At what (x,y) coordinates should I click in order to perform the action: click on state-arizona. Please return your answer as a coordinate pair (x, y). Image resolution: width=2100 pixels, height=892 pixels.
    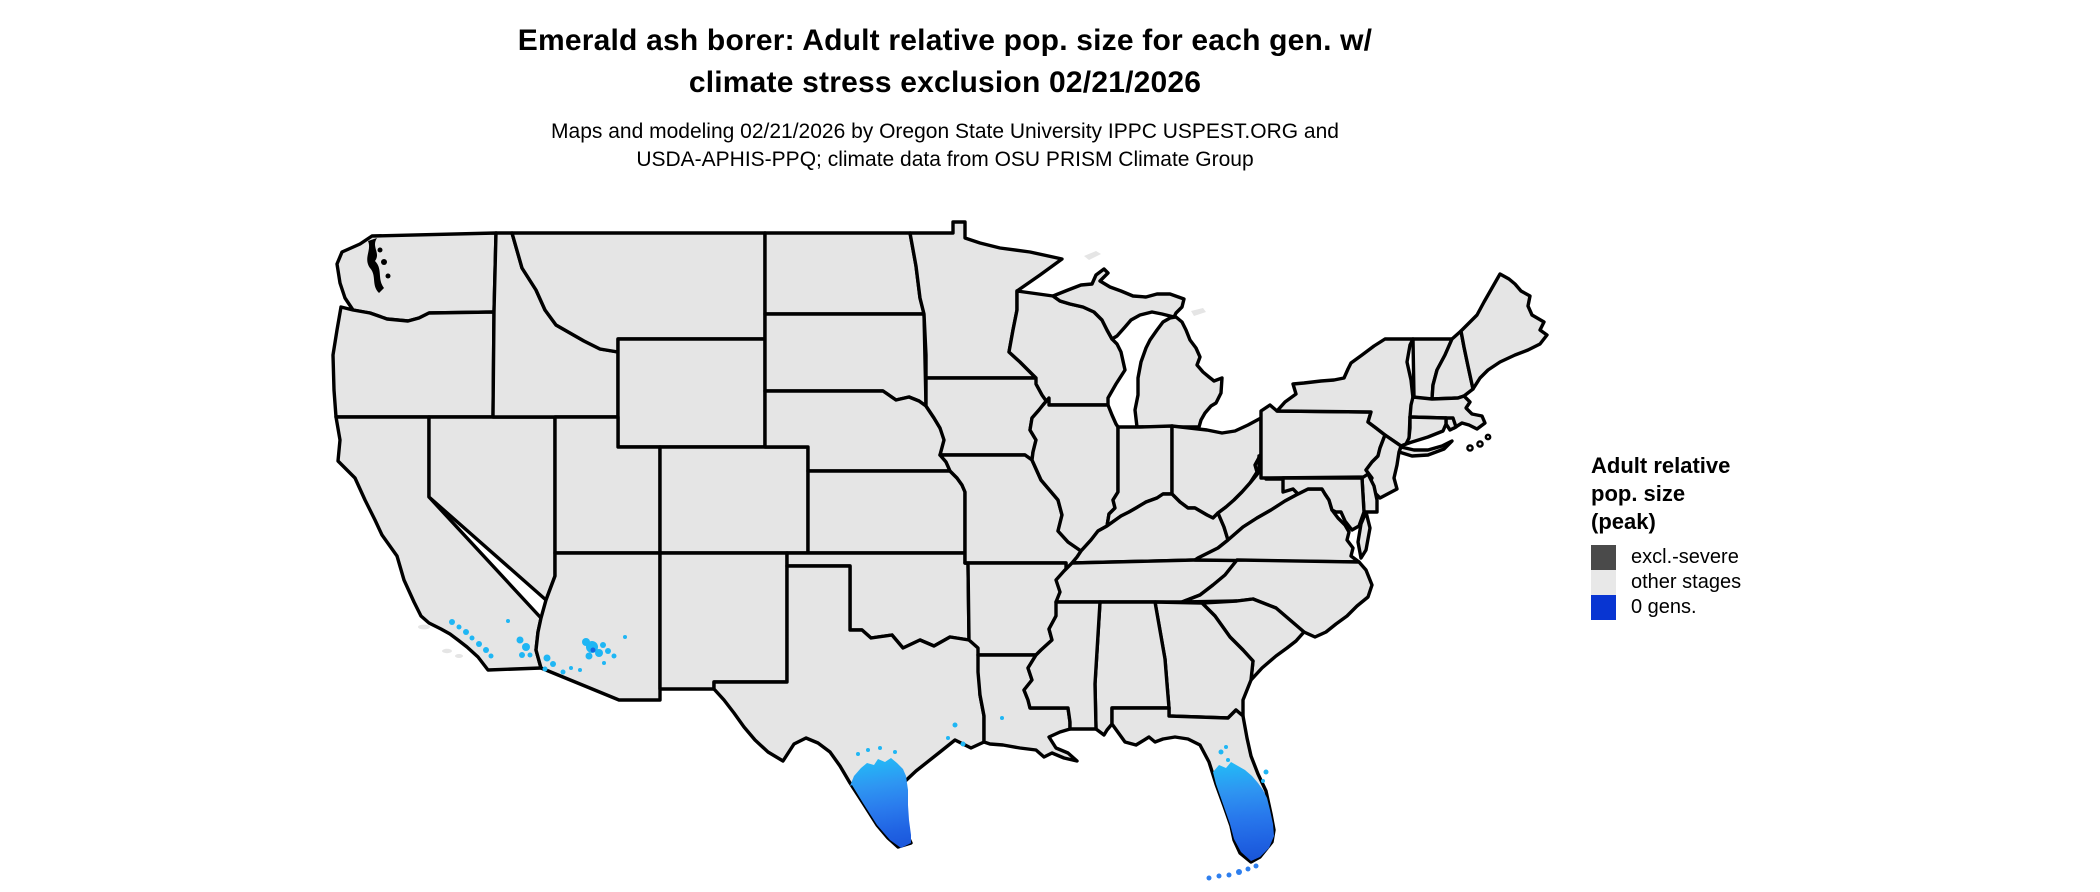
    Looking at the image, I should click on (598, 626).